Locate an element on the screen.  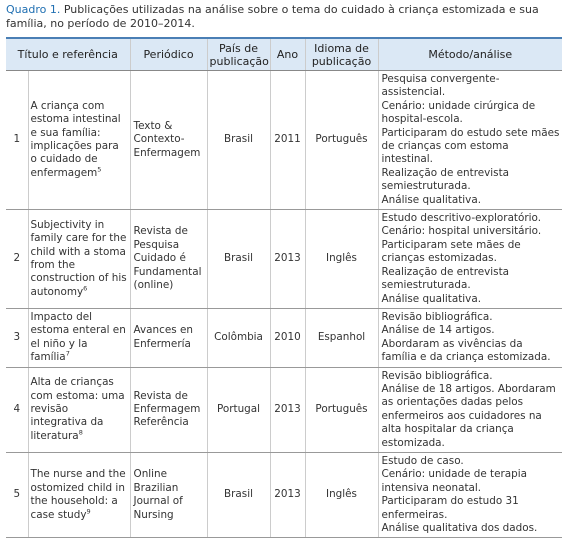
journal: Texto & Contexto-Enfermagem is located at coordinates (168, 140).